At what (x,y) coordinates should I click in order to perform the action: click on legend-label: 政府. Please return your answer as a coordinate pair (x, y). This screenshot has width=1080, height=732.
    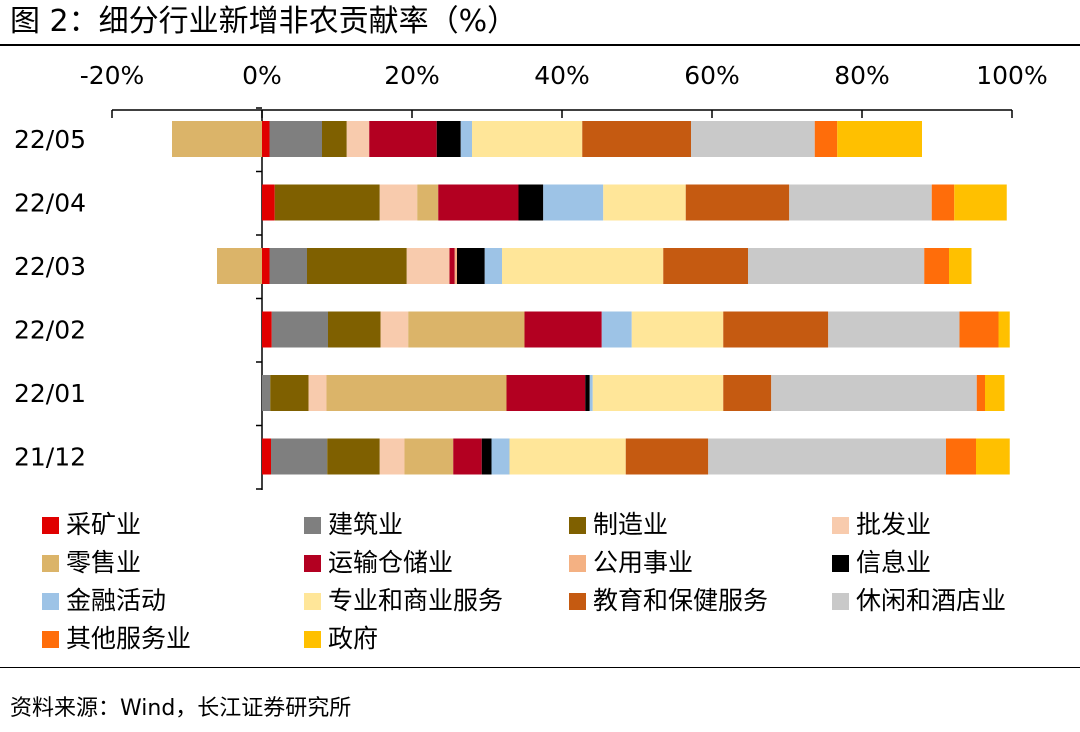
    Looking at the image, I should click on (353, 638).